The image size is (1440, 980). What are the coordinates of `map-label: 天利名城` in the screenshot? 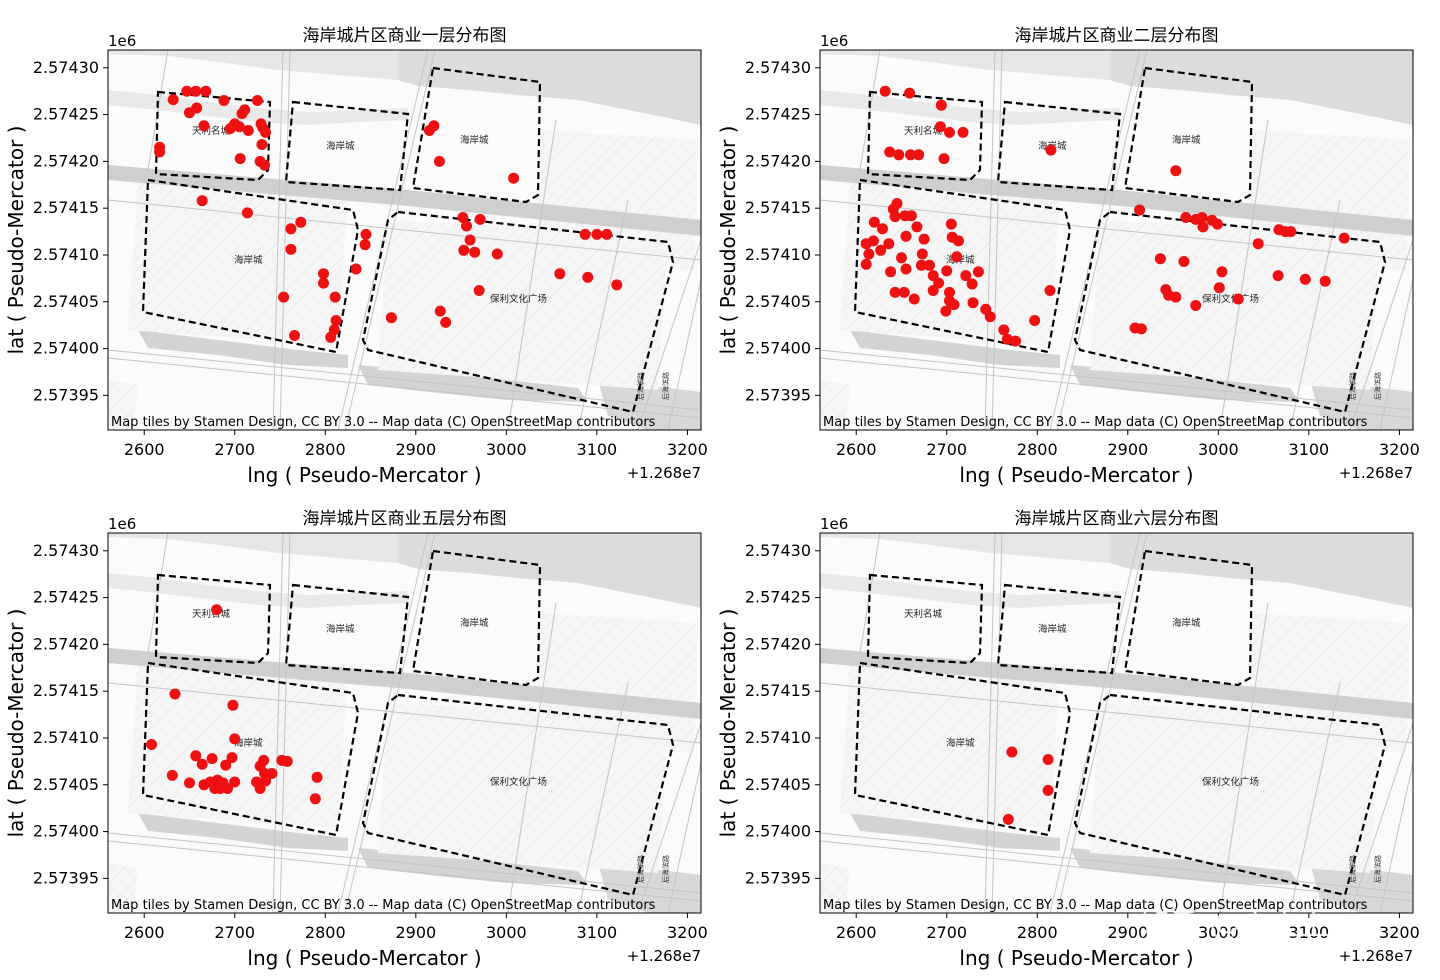 It's located at (923, 131).